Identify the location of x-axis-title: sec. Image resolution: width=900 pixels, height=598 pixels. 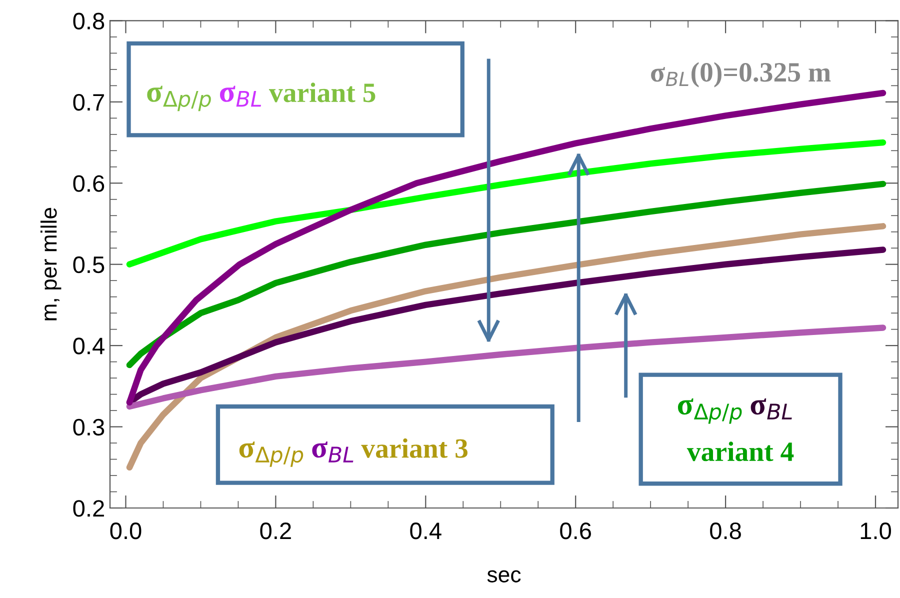
(504, 576).